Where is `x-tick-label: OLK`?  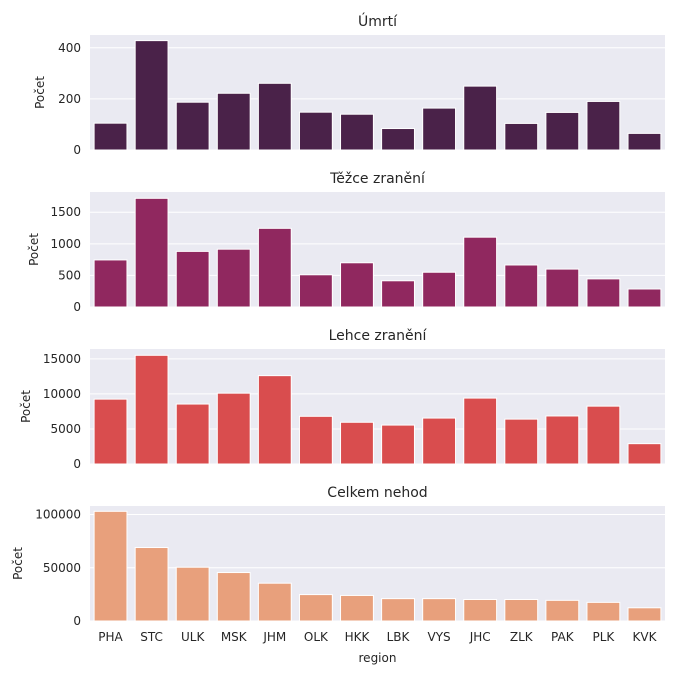
x-tick-label: OLK is located at coordinates (316, 637).